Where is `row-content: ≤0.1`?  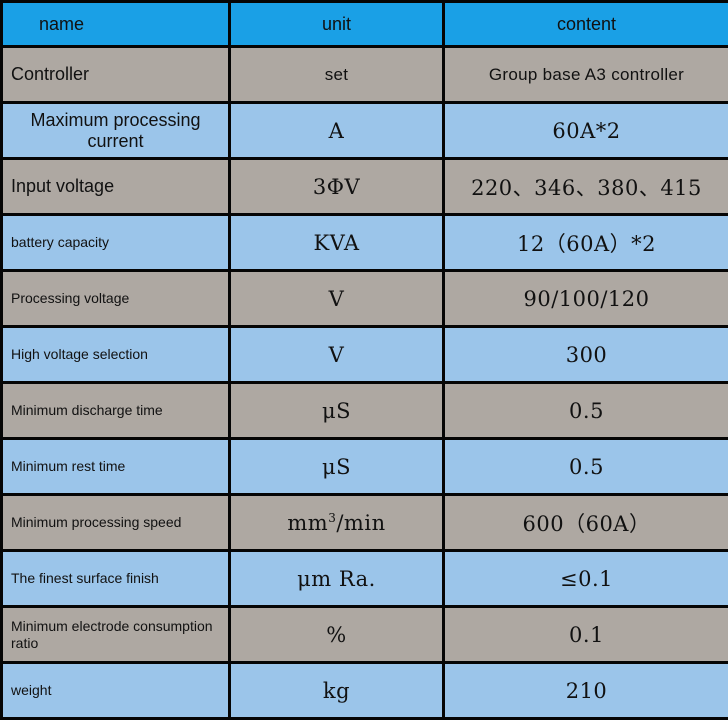
row-content: ≤0.1 is located at coordinates (585, 578).